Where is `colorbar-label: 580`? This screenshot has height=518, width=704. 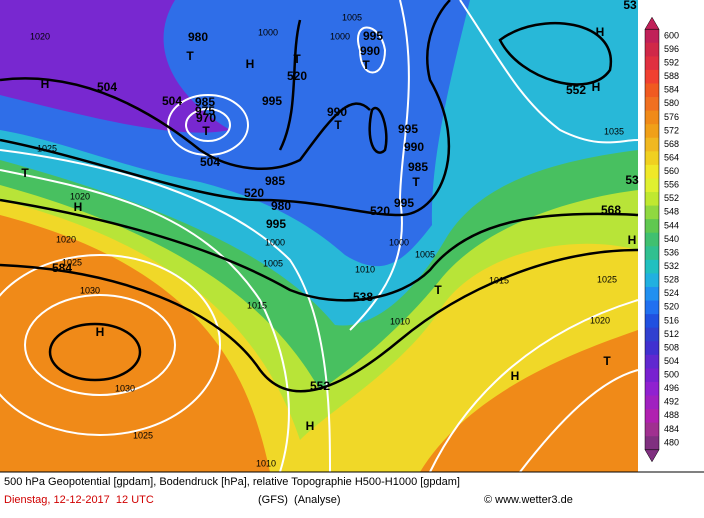
colorbar-label: 580 is located at coordinates (671, 103).